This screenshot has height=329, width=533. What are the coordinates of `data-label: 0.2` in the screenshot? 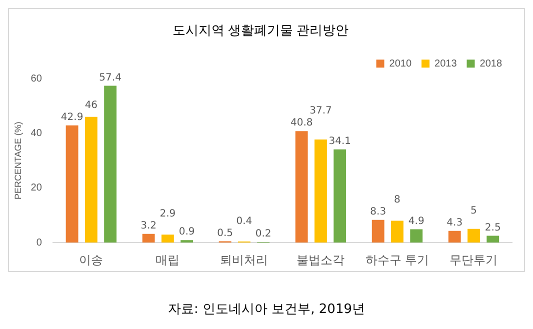 It's located at (263, 234).